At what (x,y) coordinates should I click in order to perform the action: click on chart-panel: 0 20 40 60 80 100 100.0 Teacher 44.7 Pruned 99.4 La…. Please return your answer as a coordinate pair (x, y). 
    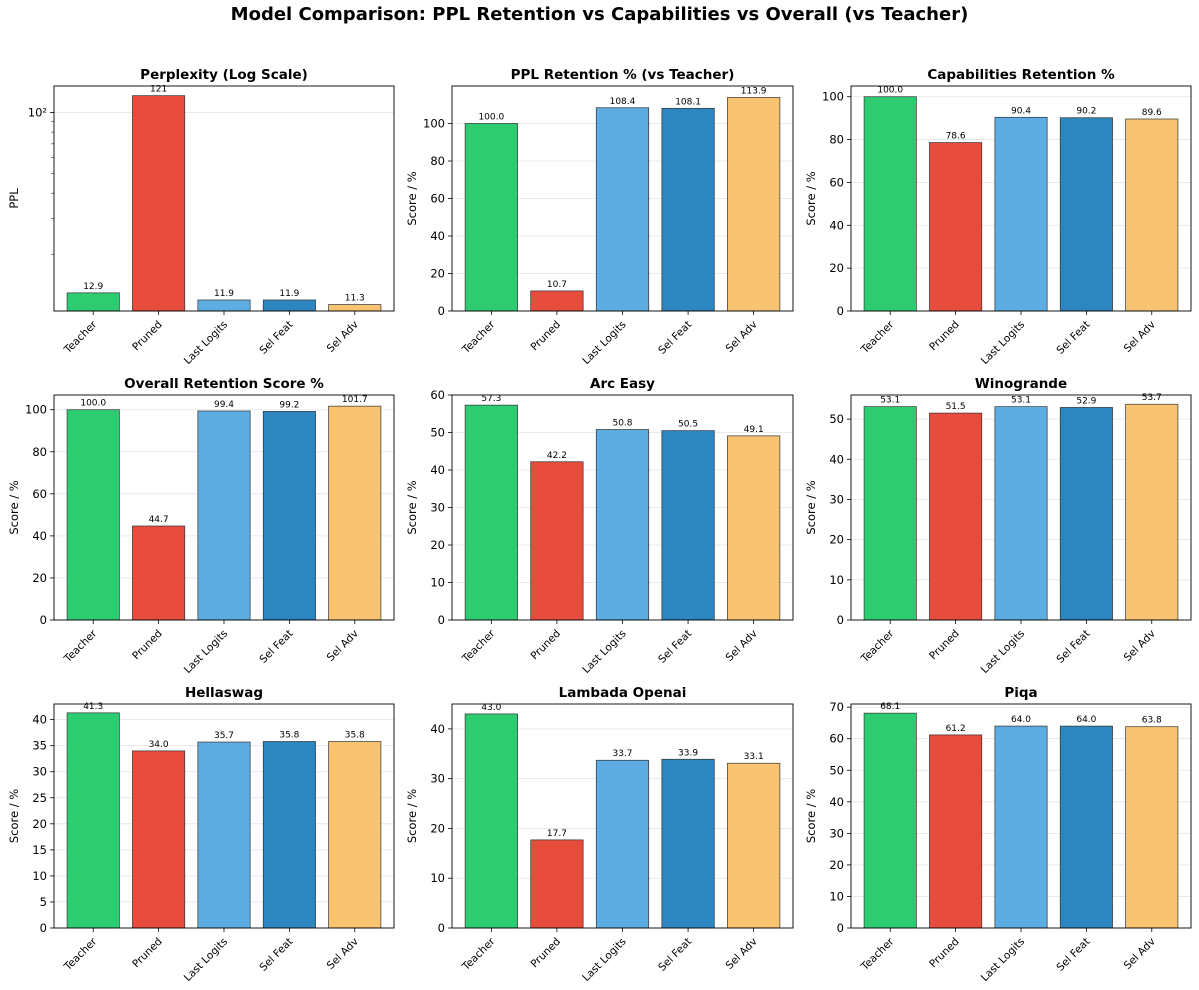
    Looking at the image, I should click on (201, 526).